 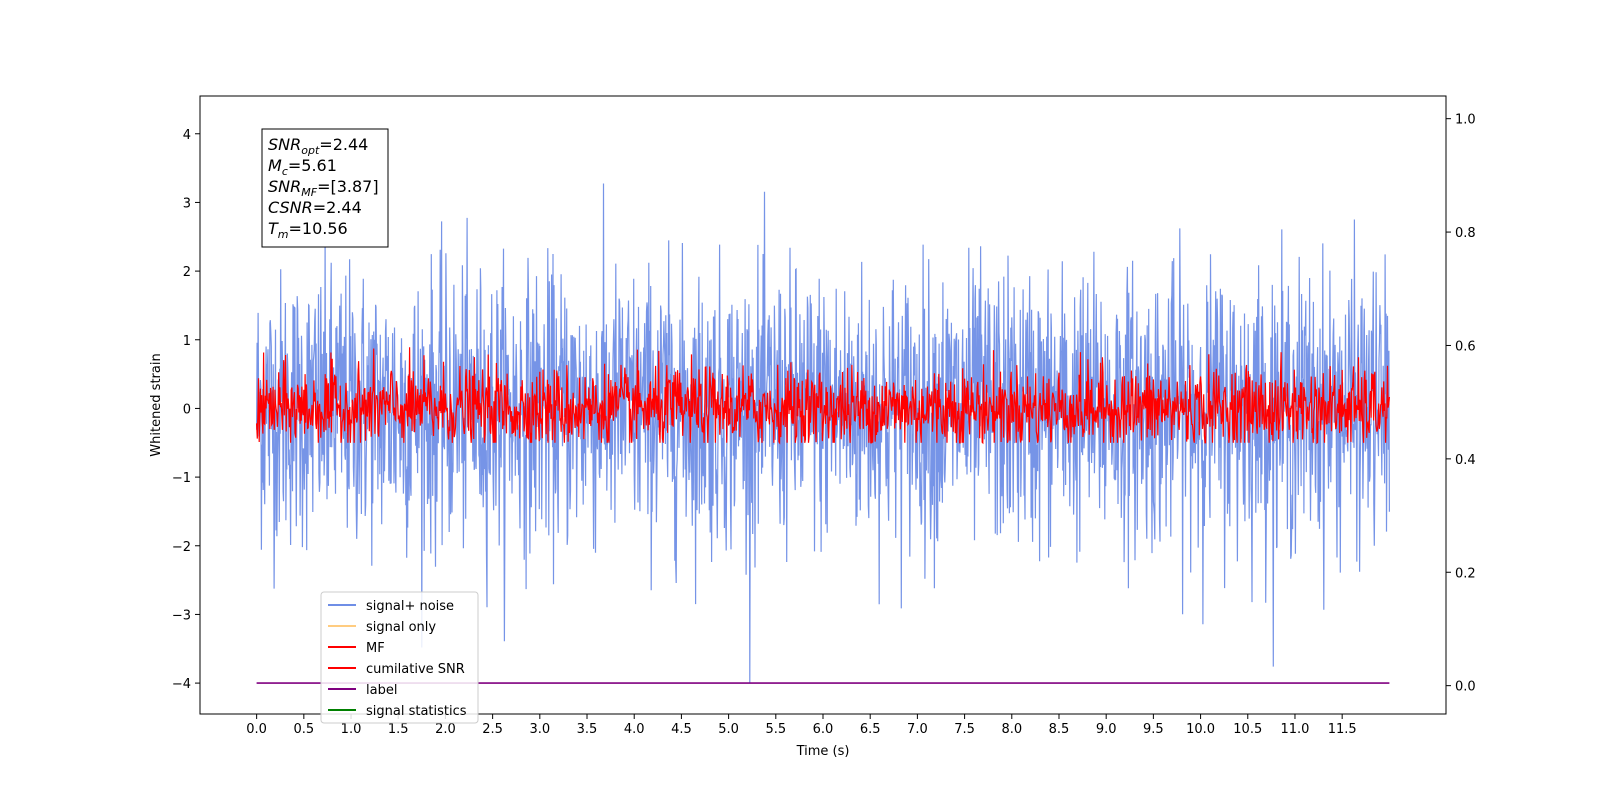 I want to click on y-right-tick-label: 0.4, so click(x=1465, y=460).